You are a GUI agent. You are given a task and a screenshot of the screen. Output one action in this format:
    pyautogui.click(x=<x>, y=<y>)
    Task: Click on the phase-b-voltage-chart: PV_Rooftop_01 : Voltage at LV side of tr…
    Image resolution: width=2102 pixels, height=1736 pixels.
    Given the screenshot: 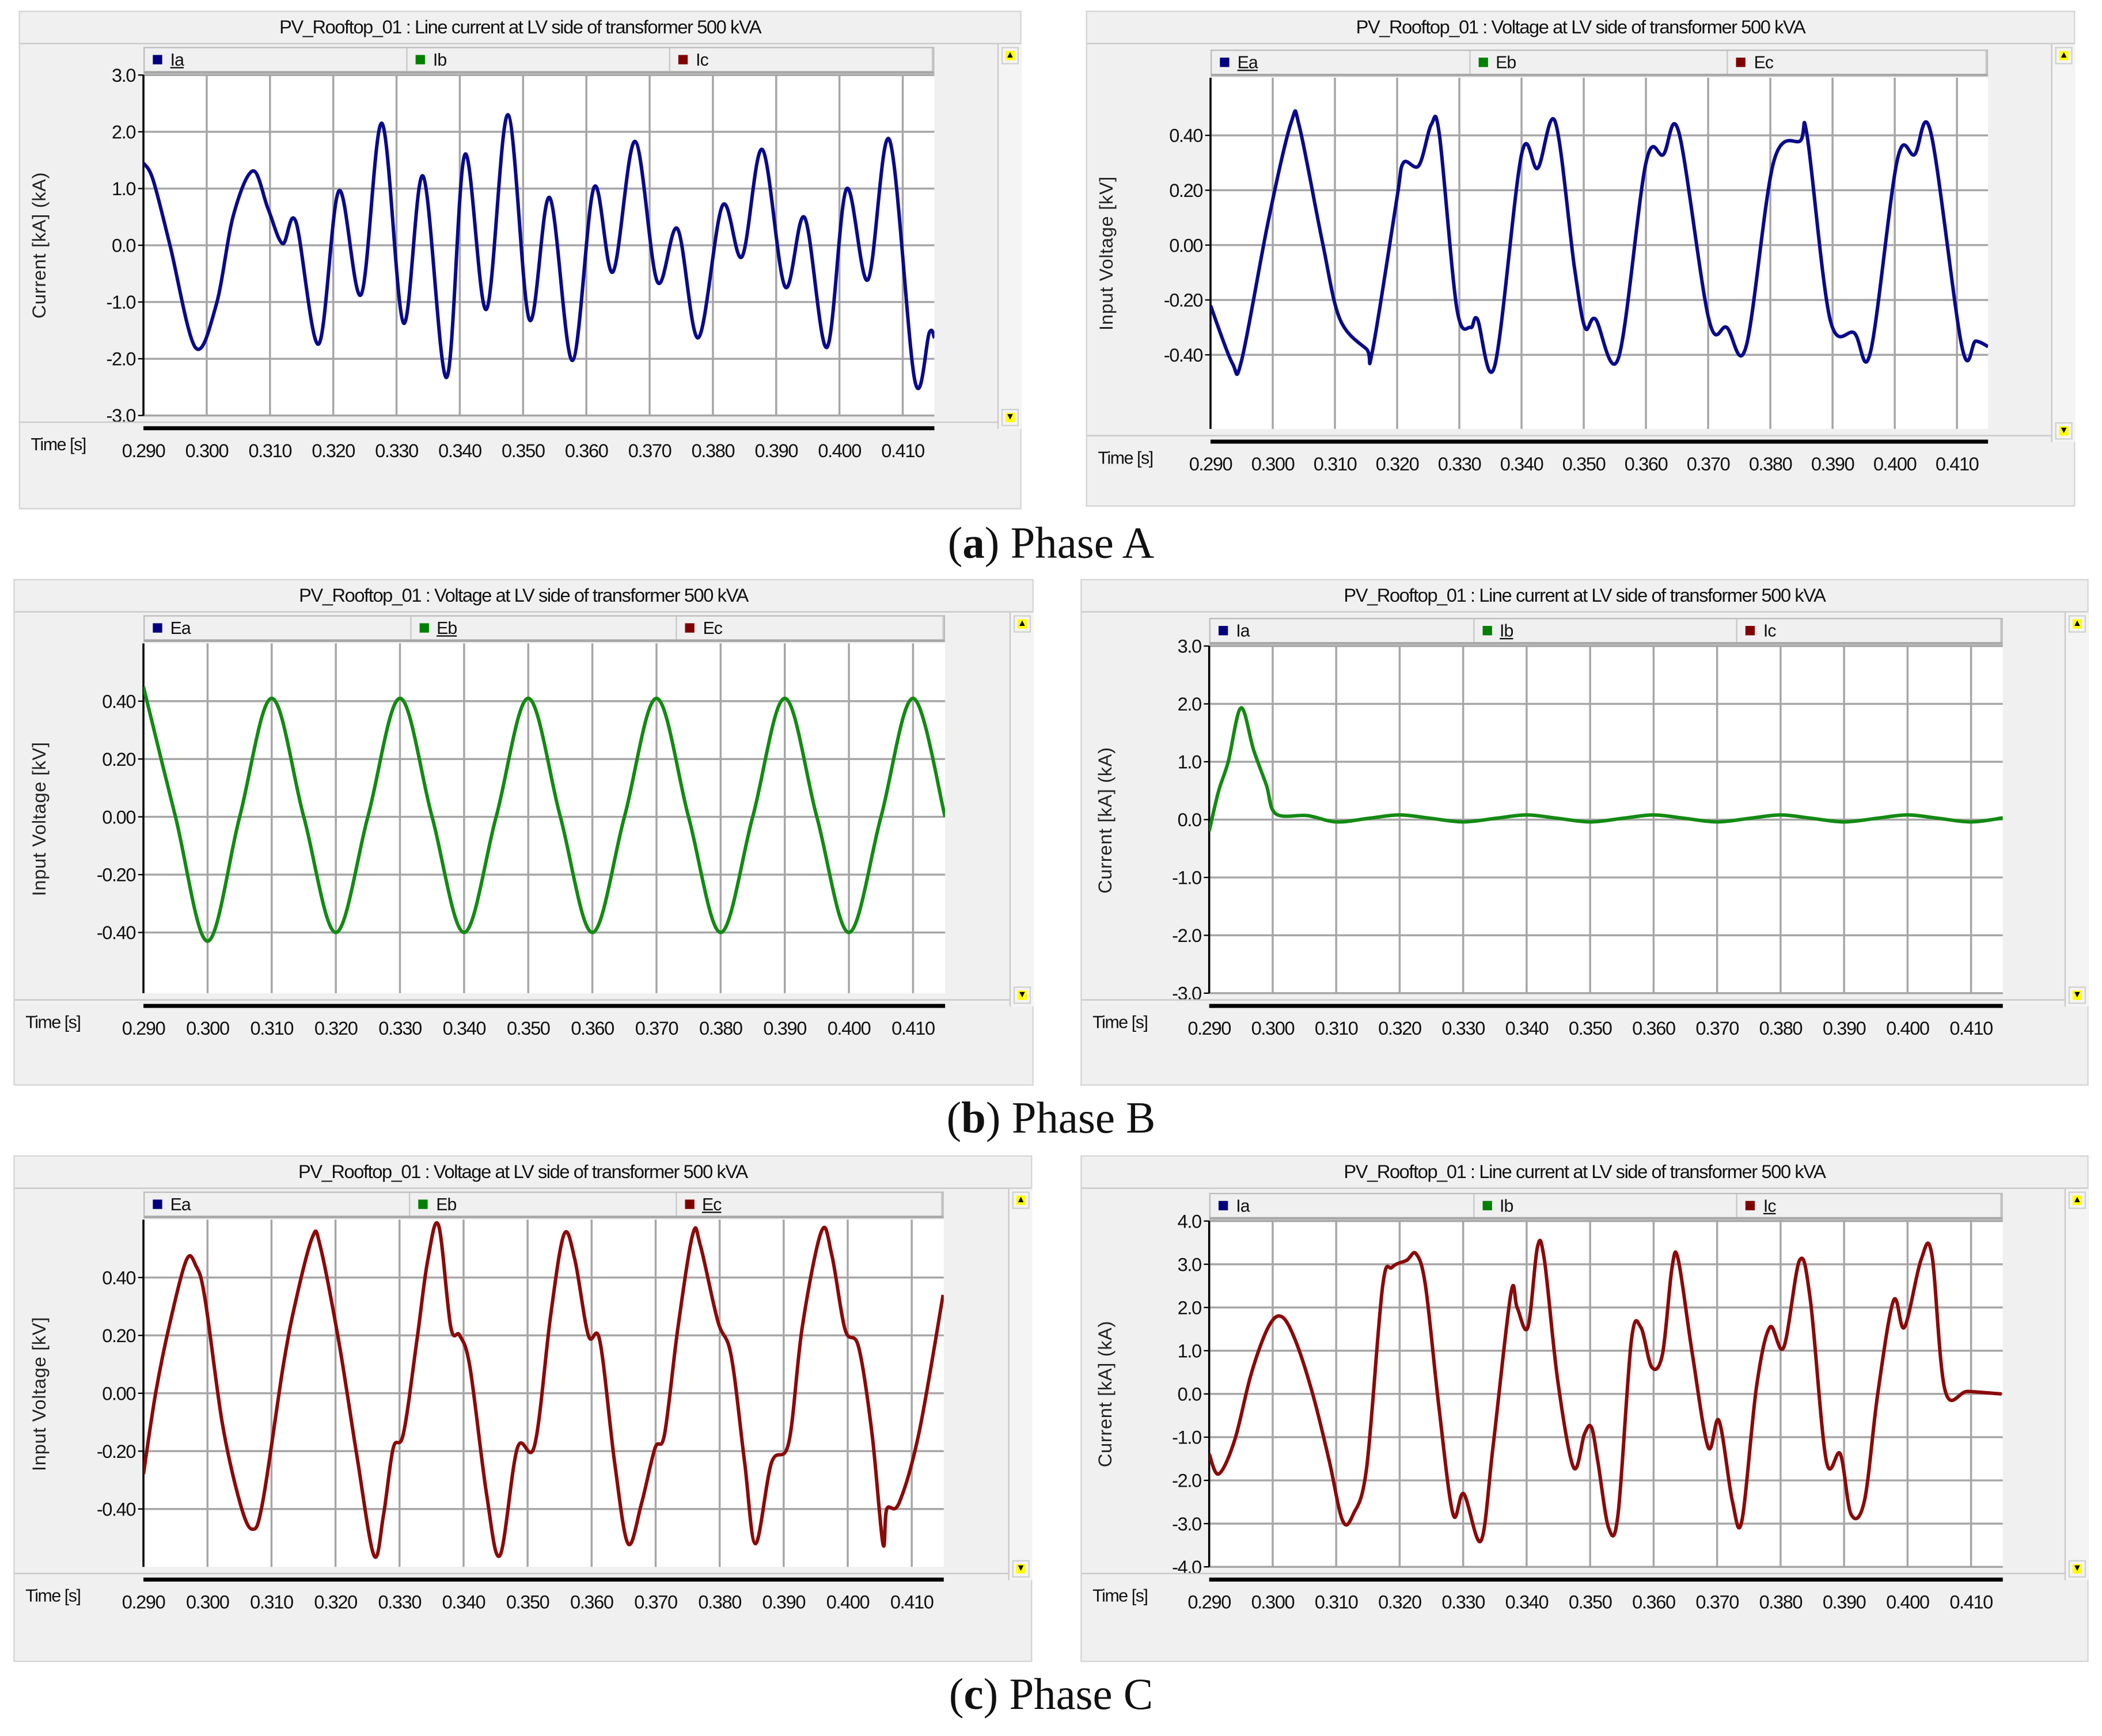 What is the action you would take?
    pyautogui.click(x=523, y=832)
    